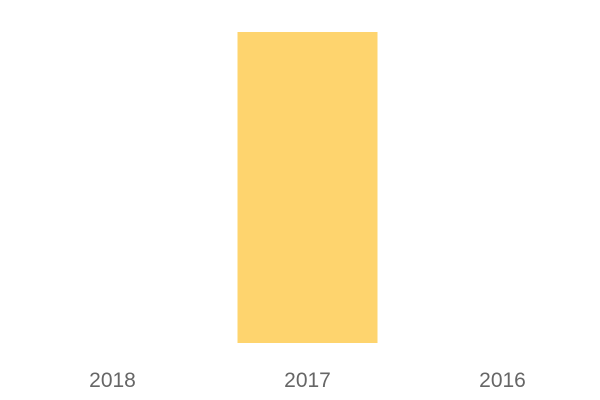 Image resolution: width=600 pixels, height=400 pixels. I want to click on x-tick-label: 2018, so click(112, 380).